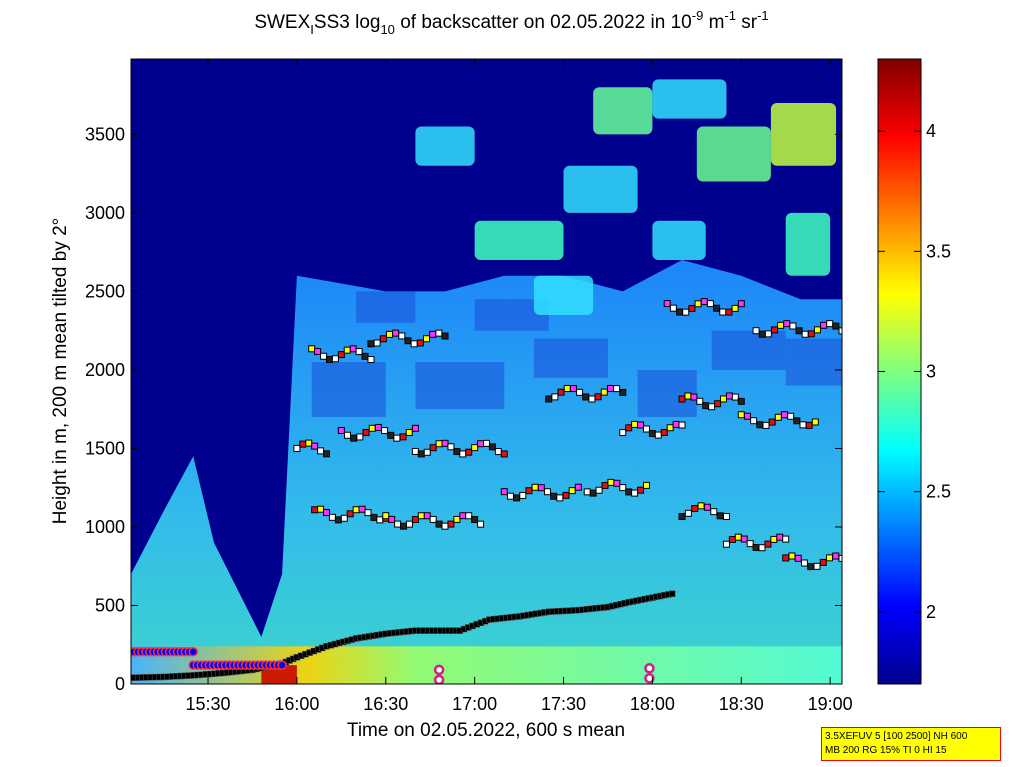 The height and width of the screenshot is (767, 1023). I want to click on x-tick-label: 15:30, so click(208, 704).